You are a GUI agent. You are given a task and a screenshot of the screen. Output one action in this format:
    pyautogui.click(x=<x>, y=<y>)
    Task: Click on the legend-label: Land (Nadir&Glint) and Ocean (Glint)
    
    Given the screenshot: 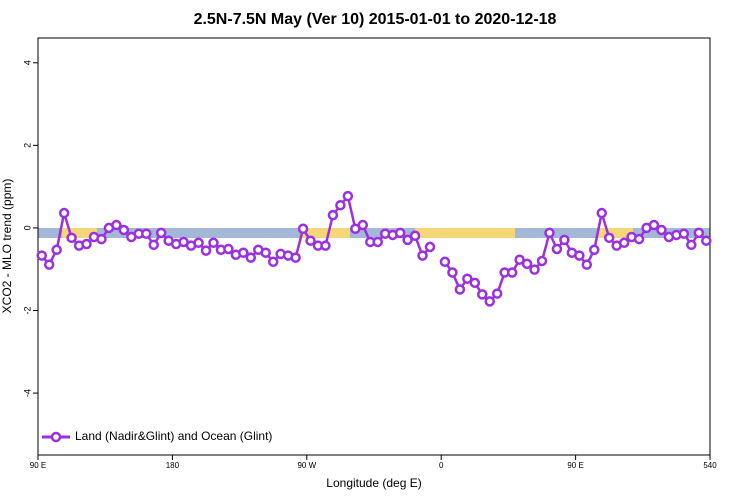 What is the action you would take?
    pyautogui.click(x=173, y=436)
    